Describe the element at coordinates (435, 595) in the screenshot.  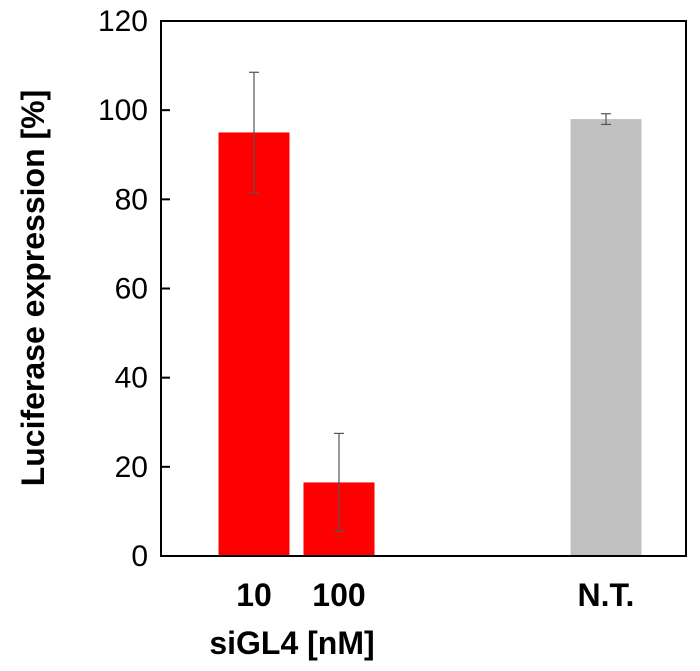
I see `x-axis-category-labels: 10 100 N.T.` at that location.